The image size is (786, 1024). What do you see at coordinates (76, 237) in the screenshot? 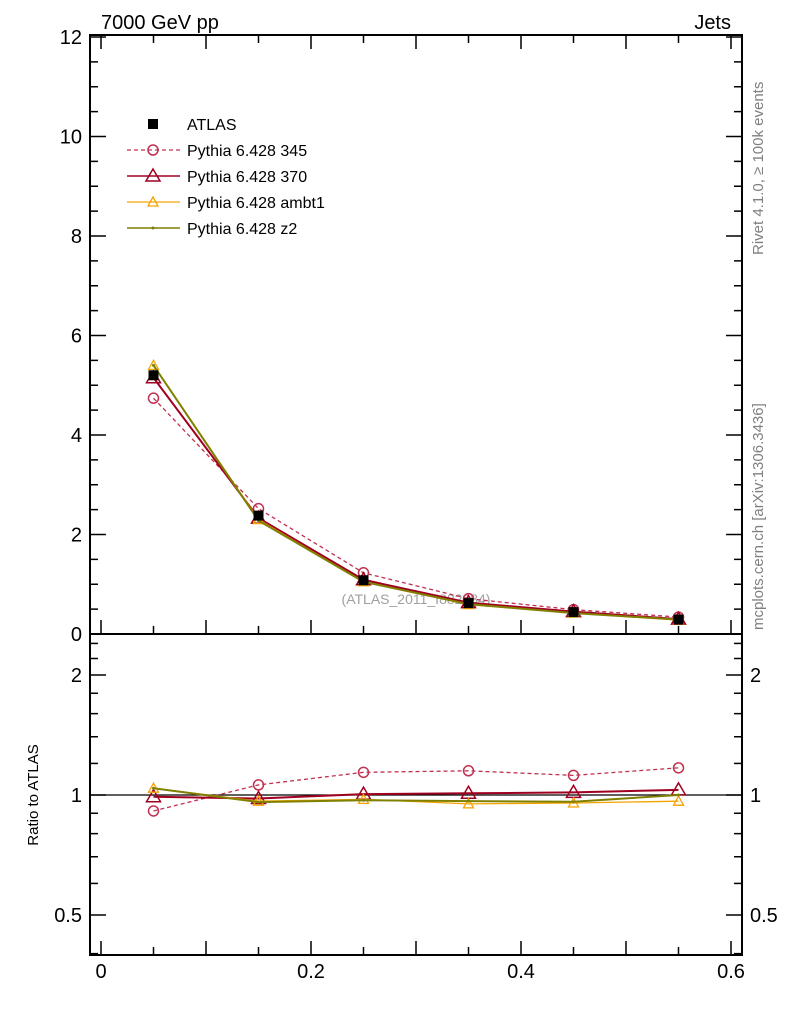
I see `y-tick-label: 8` at bounding box center [76, 237].